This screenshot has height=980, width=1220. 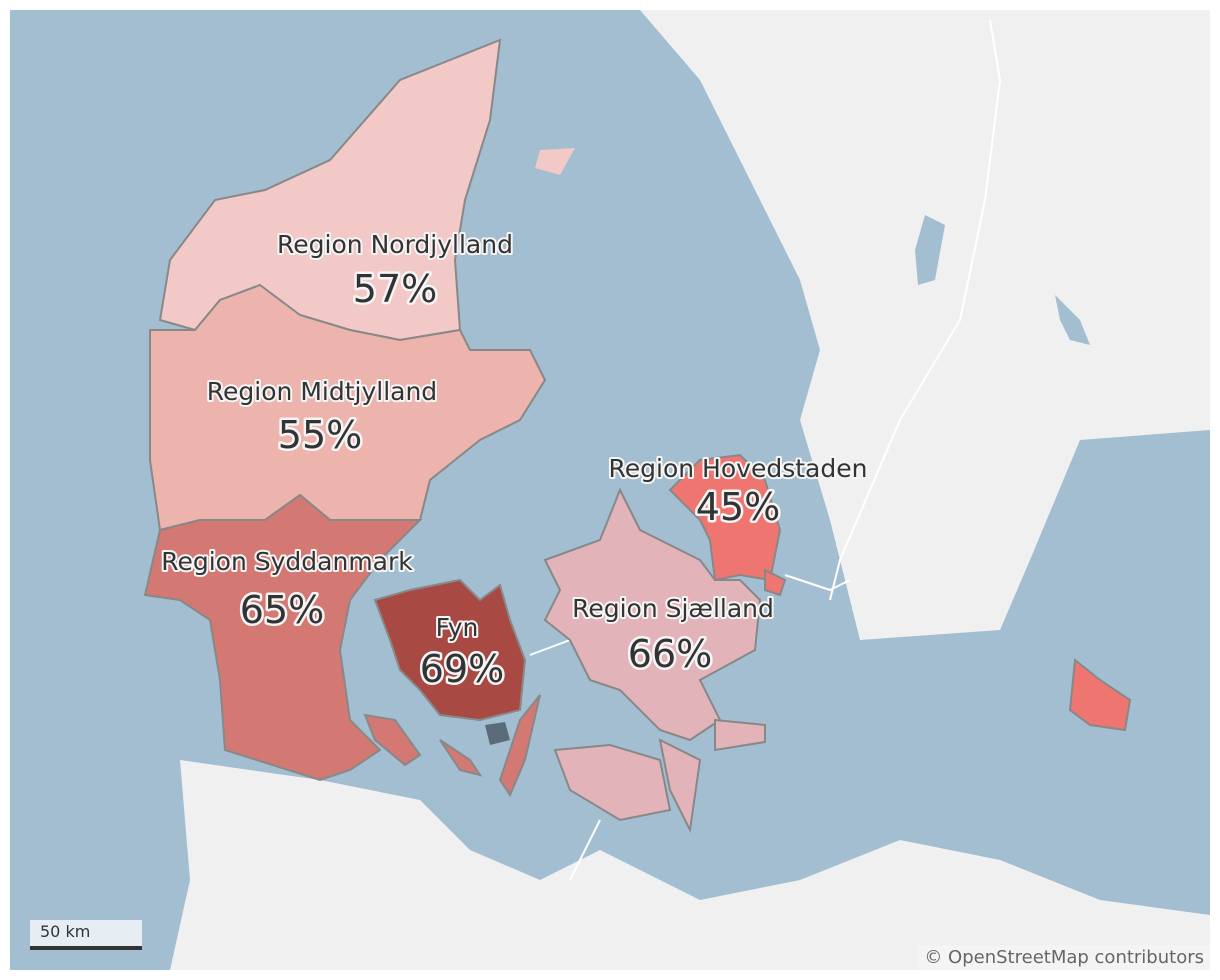 I want to click on region-sjaelland, so click(x=654, y=660).